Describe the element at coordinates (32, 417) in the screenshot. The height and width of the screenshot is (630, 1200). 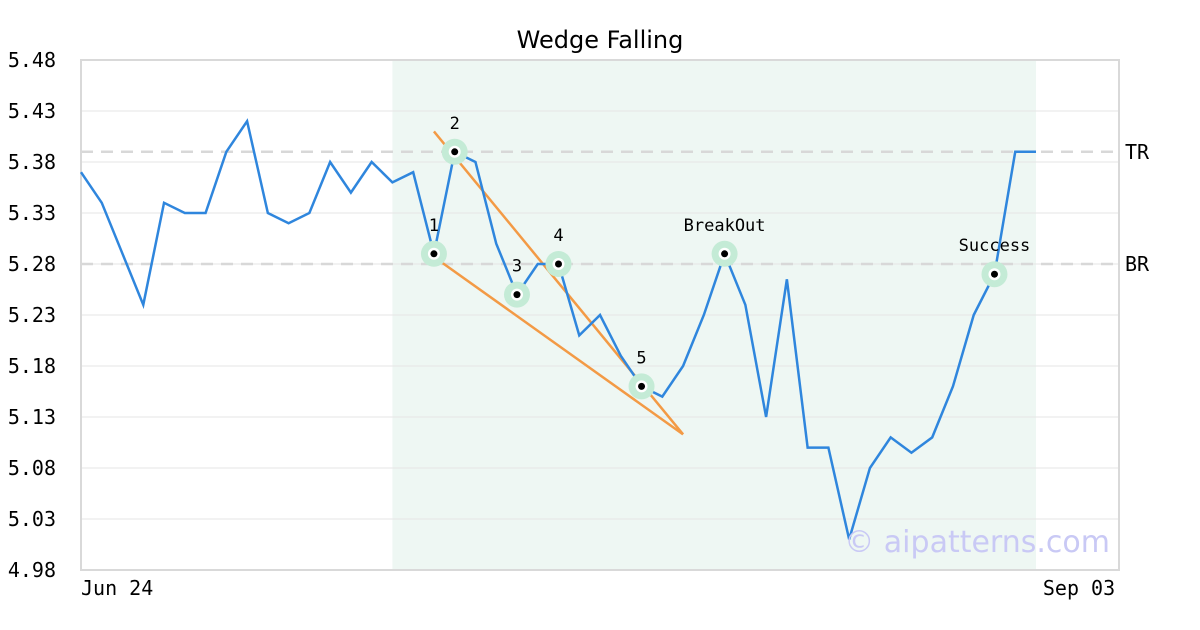
I see `y-tick-label: 5.13` at that location.